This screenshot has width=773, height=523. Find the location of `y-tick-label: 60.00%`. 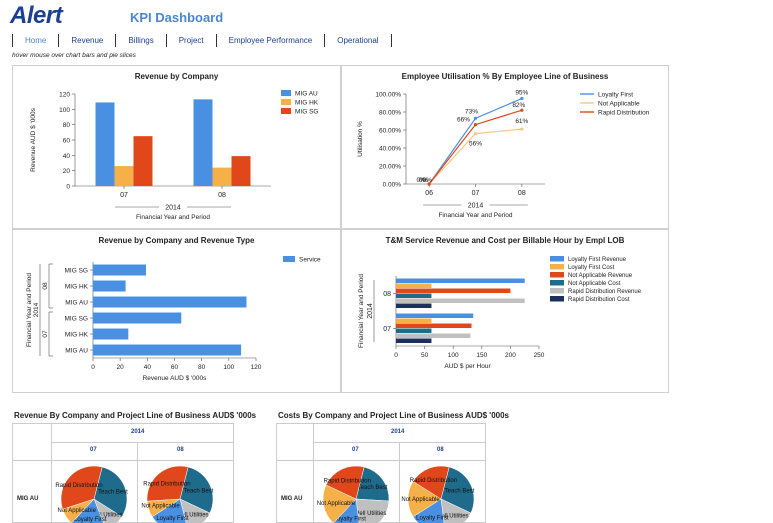

y-tick-label: 60.00% is located at coordinates (390, 131).